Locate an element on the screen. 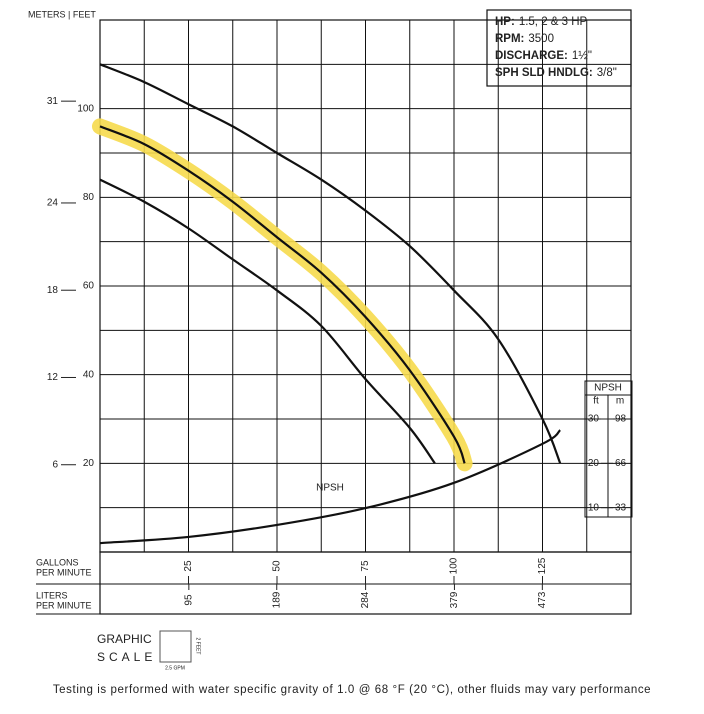  graphic-scale-box is located at coordinates (175, 646).